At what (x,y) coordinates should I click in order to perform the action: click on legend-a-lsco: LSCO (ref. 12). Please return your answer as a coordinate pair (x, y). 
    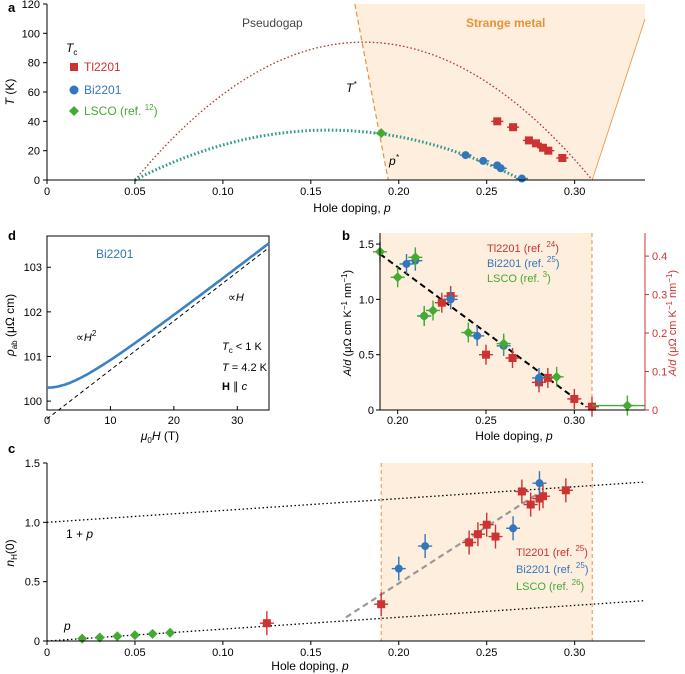
    Looking at the image, I should click on (121, 110).